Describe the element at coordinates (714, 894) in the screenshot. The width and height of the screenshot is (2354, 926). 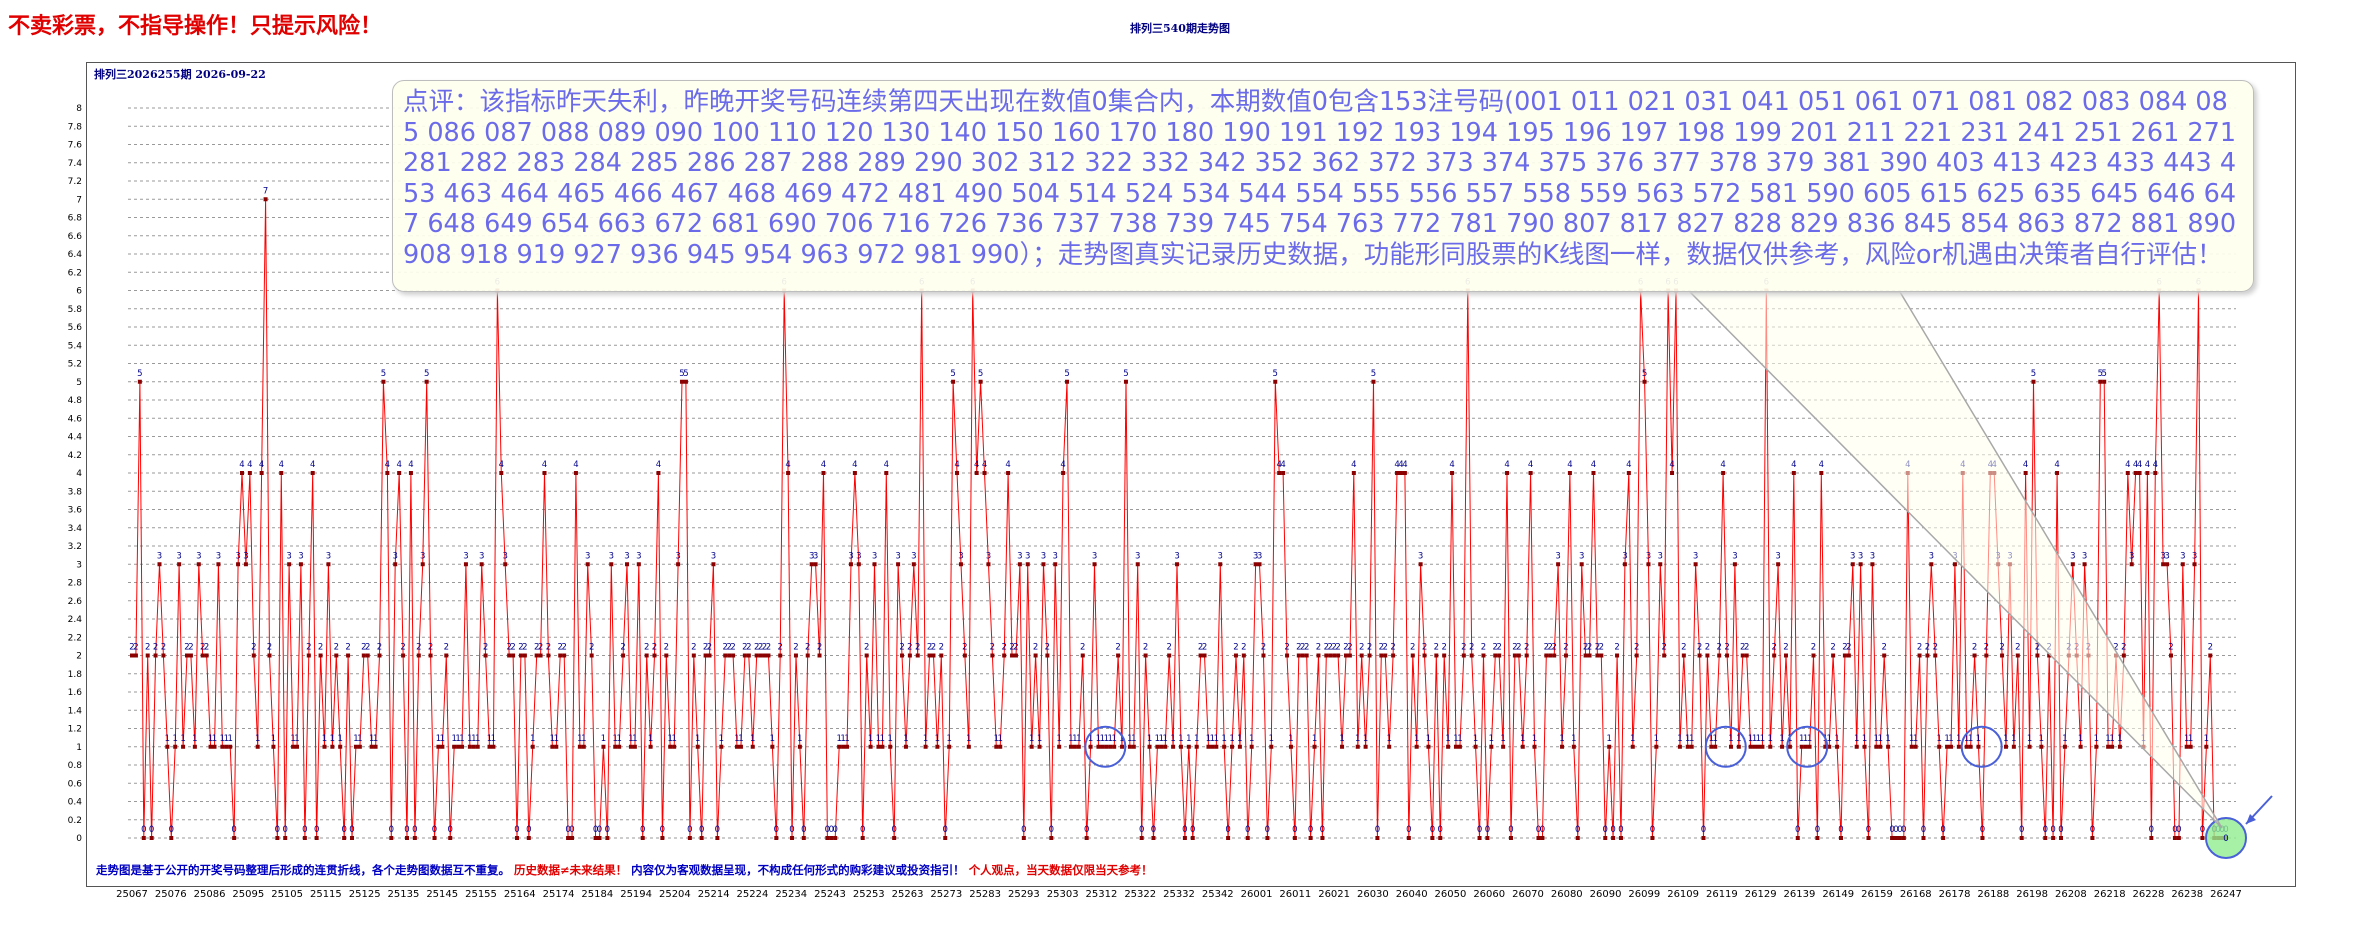
I see `x-tick-label: 25214` at that location.